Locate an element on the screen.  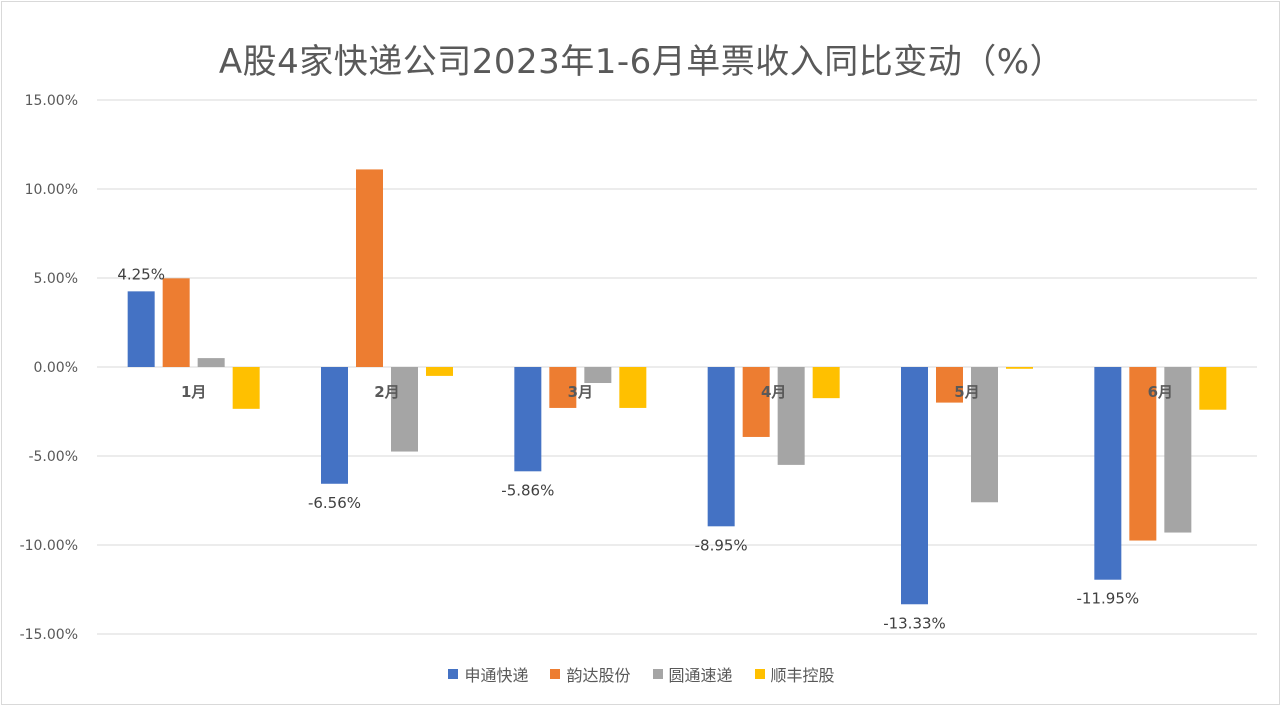
y-tick-label: -15.00% is located at coordinates (49, 635).